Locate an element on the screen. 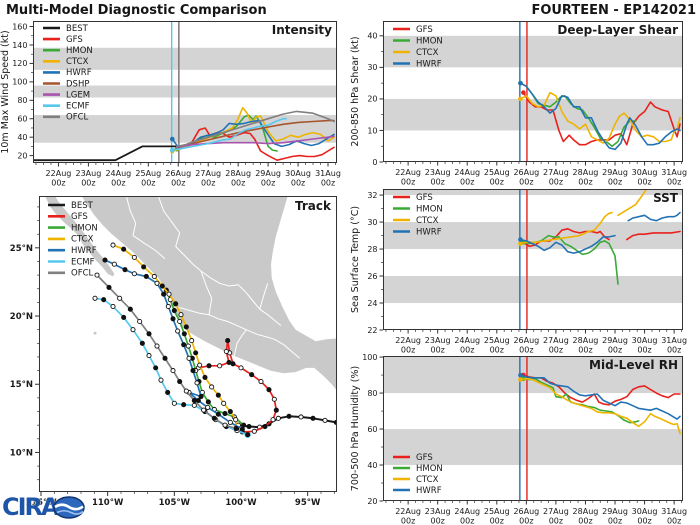  y-tick-label: 20 is located at coordinates (372, 99).